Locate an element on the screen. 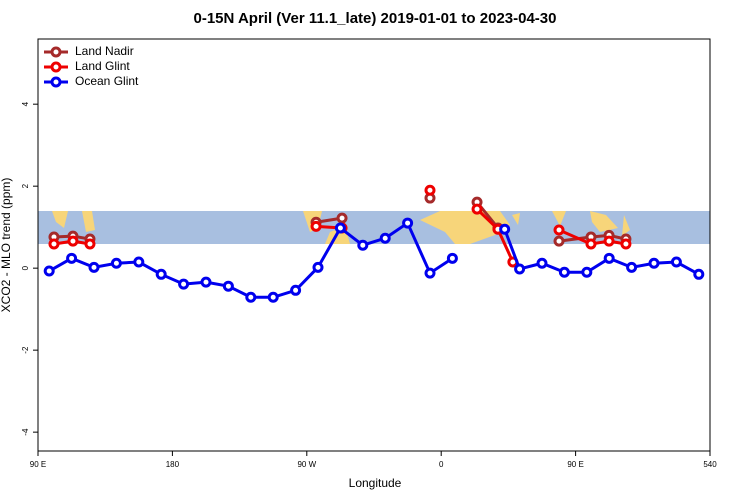  legend-label: Land Nadir is located at coordinates (104, 51).